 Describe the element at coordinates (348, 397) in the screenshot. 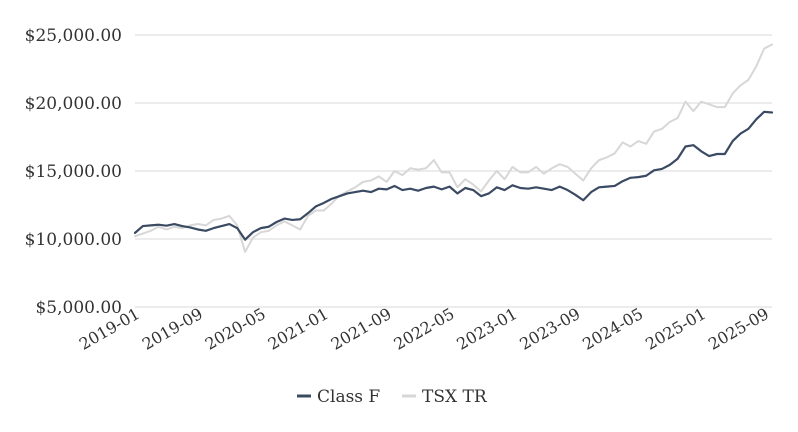

I see `legend-label: Class F` at that location.